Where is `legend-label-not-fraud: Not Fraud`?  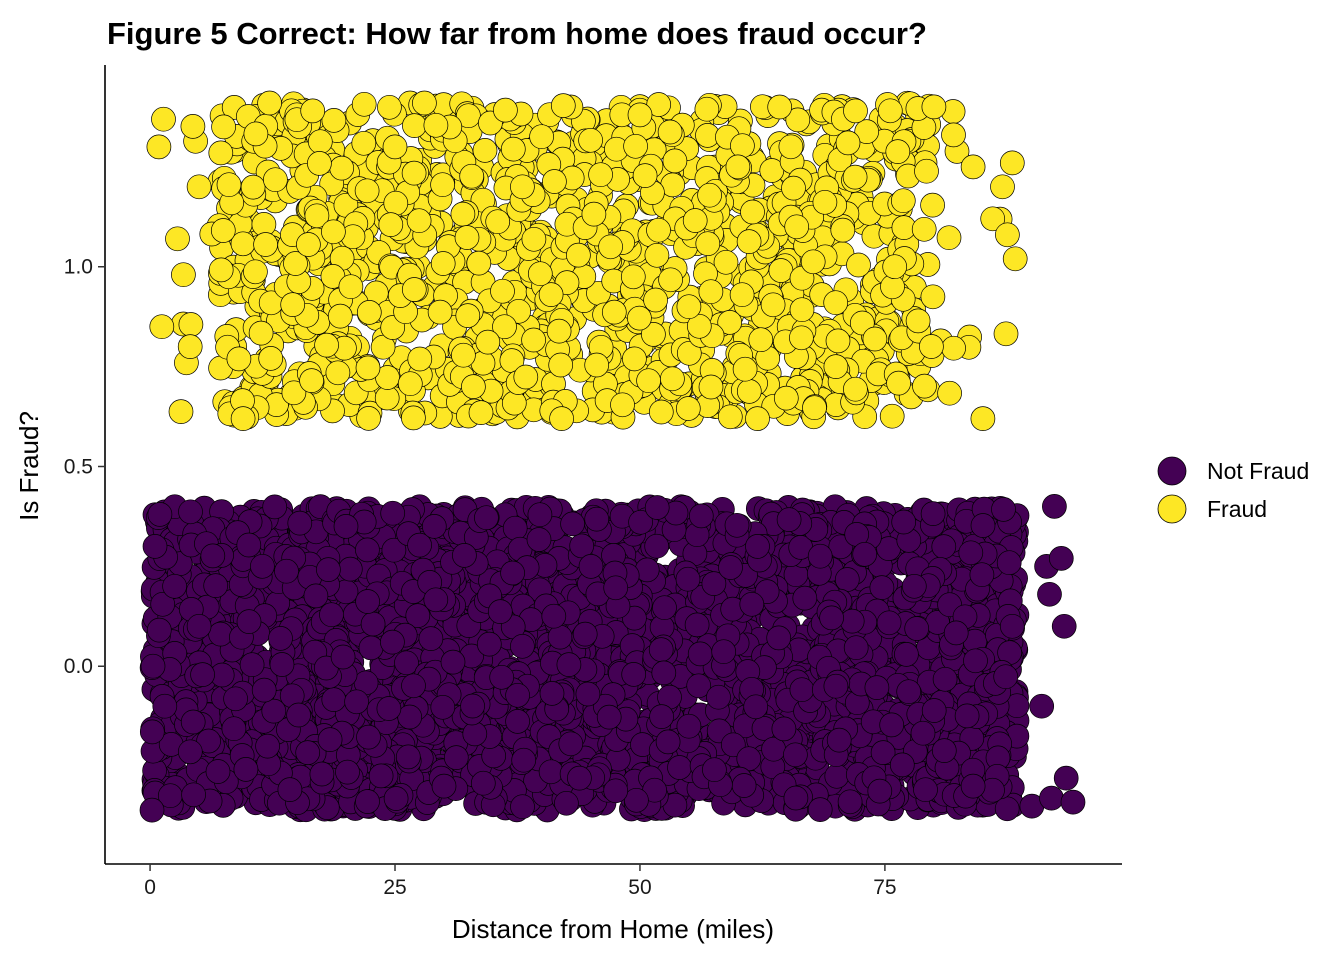
legend-label-not-fraud: Not Fraud is located at coordinates (1258, 471).